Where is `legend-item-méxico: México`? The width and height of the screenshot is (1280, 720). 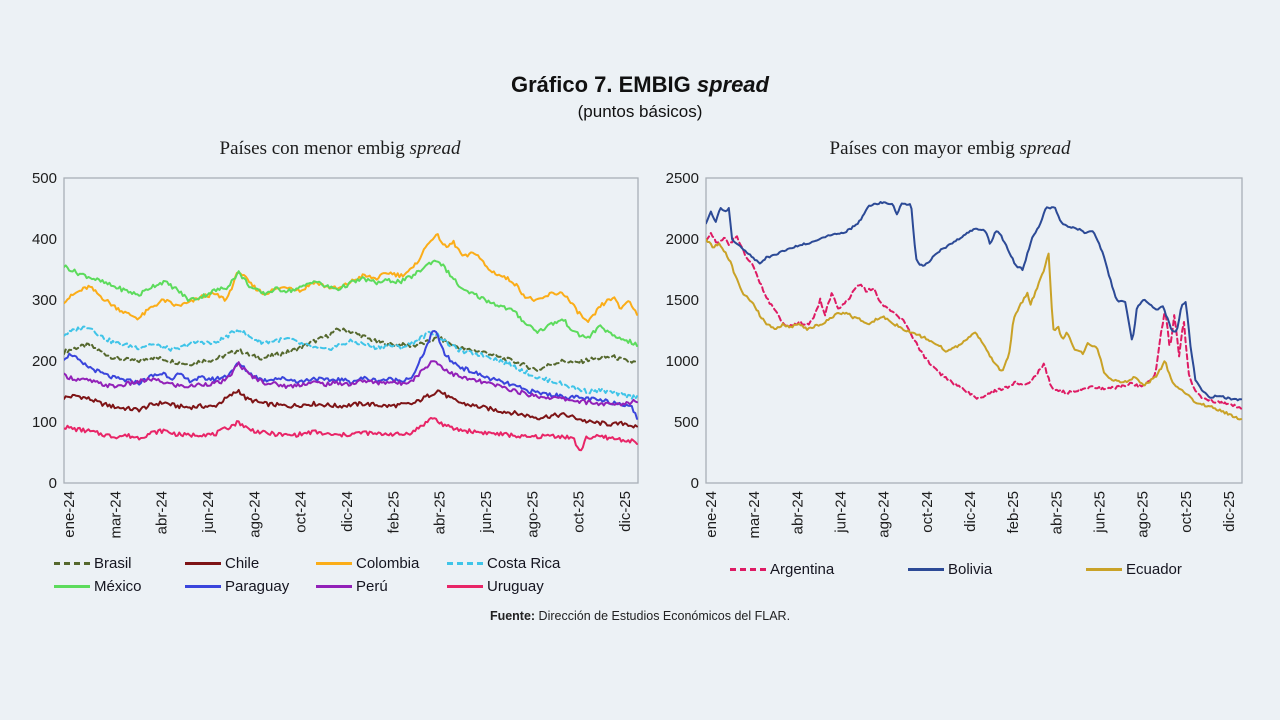
legend-item-méxico: México is located at coordinates (119, 586).